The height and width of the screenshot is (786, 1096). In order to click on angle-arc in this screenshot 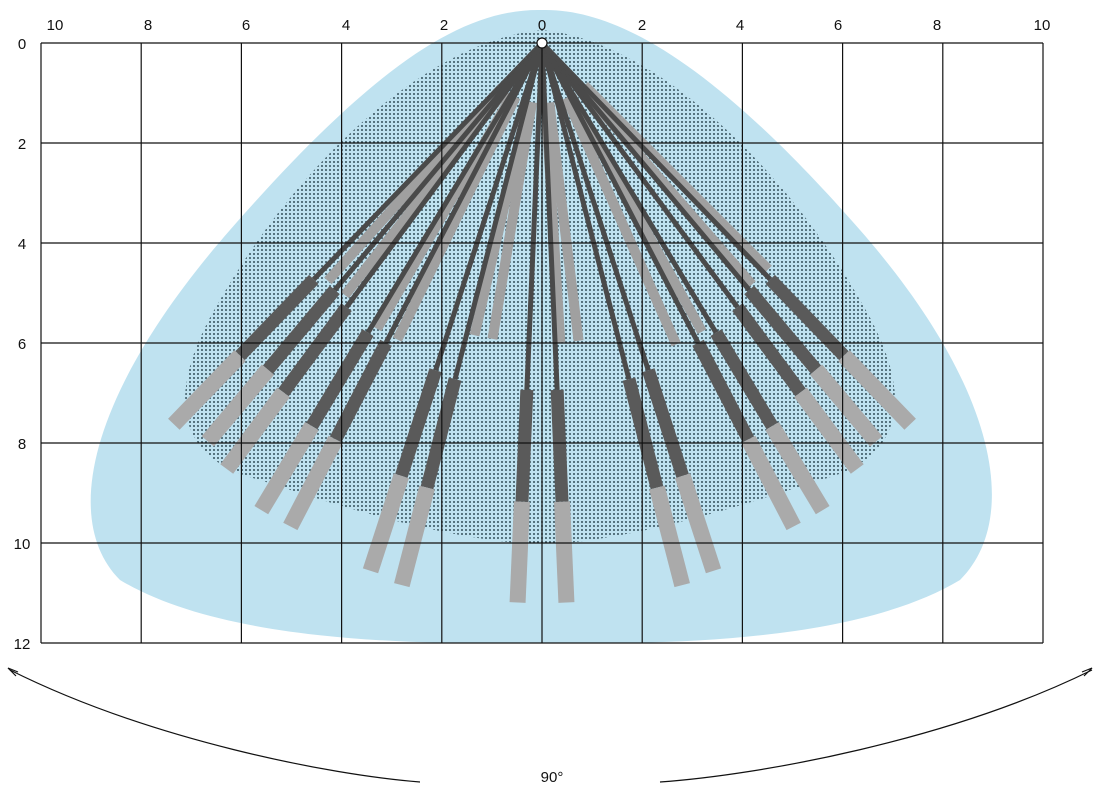, I will do `click(551, 726)`.